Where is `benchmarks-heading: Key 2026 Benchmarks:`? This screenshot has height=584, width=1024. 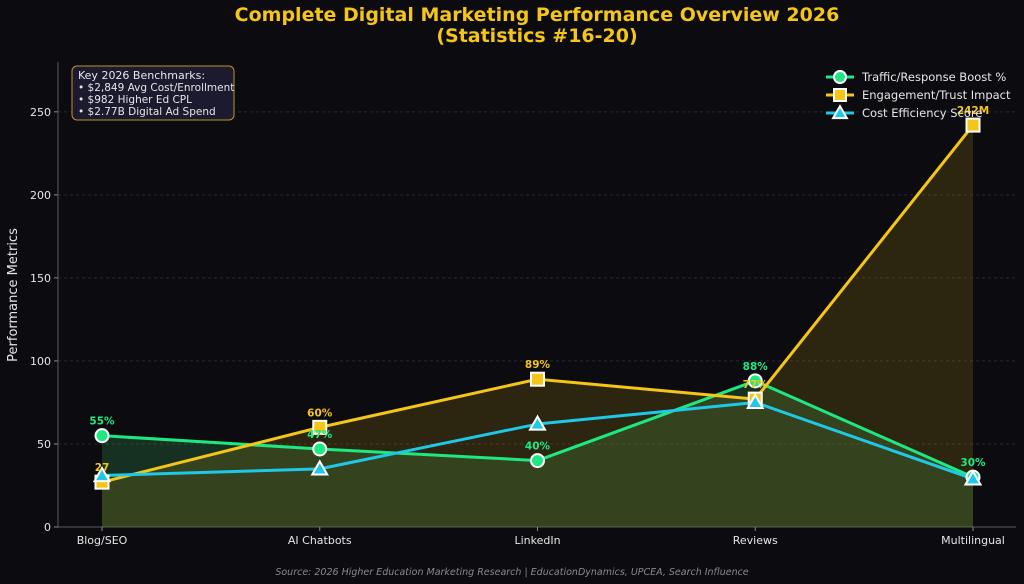
benchmarks-heading: Key 2026 Benchmarks: is located at coordinates (141, 75).